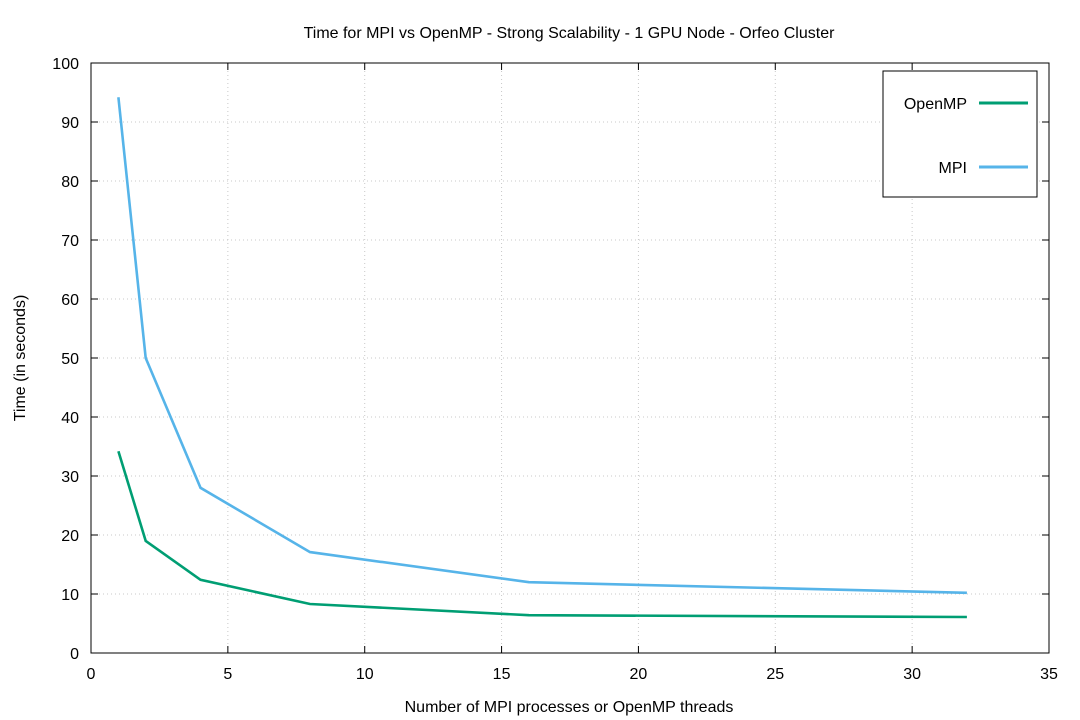 The width and height of the screenshot is (1080, 720). What do you see at coordinates (1049, 674) in the screenshot?
I see `x-tick-label: 35` at bounding box center [1049, 674].